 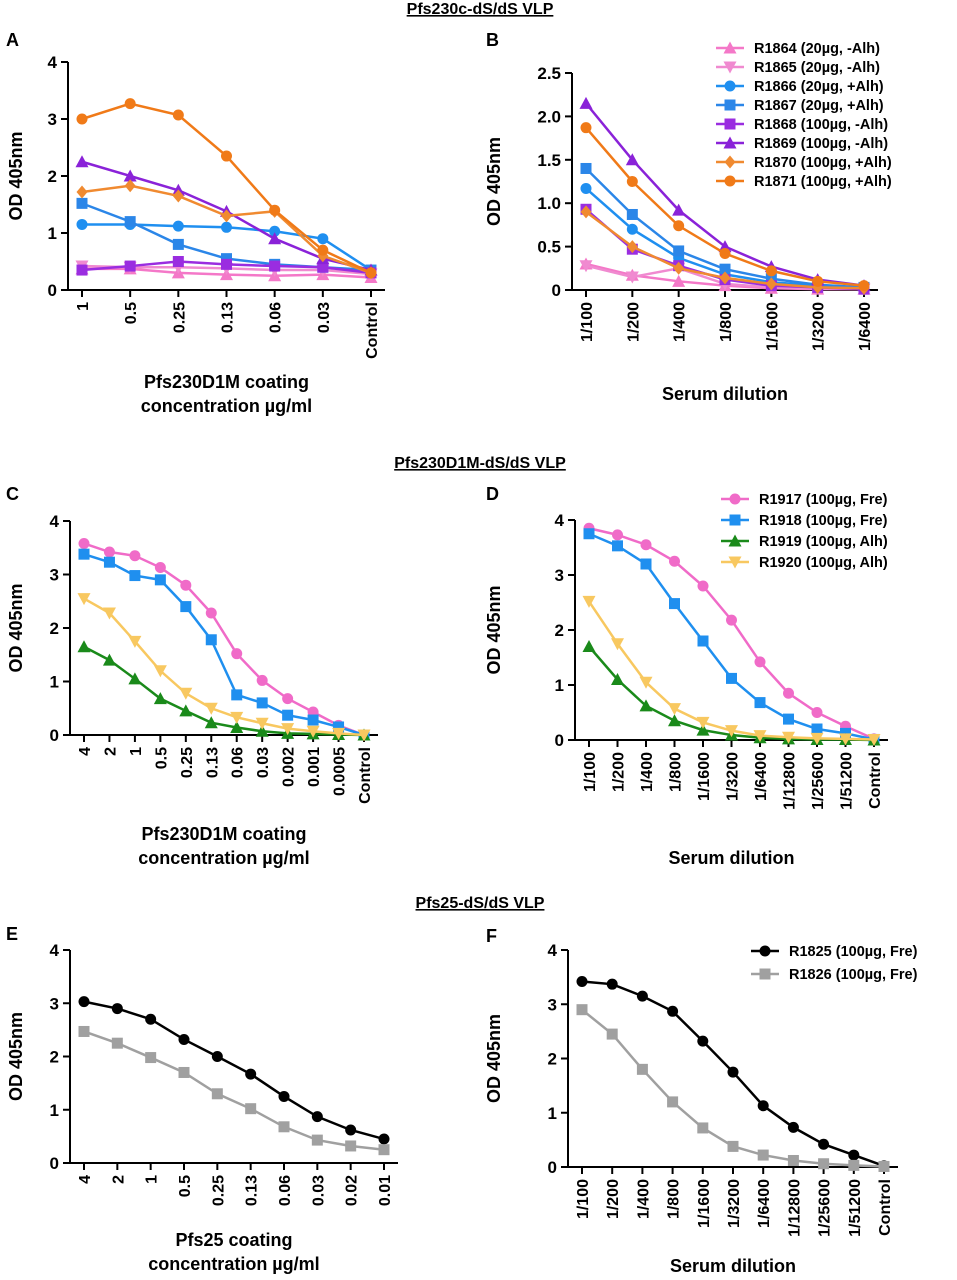 What do you see at coordinates (492, 494) in the screenshot?
I see `panel-label: D` at bounding box center [492, 494].